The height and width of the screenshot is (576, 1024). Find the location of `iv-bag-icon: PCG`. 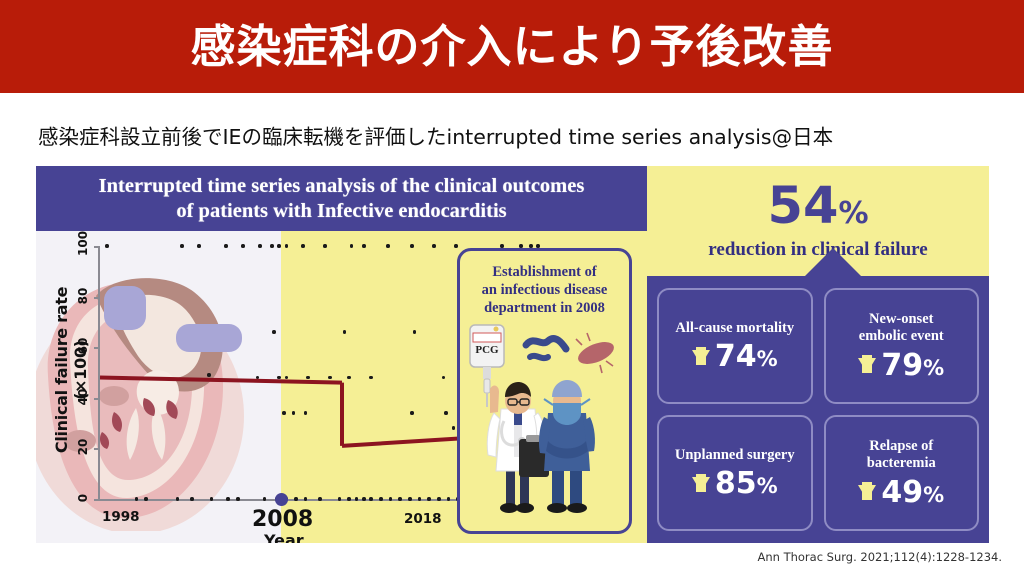

iv-bag-icon: PCG is located at coordinates (487, 365).